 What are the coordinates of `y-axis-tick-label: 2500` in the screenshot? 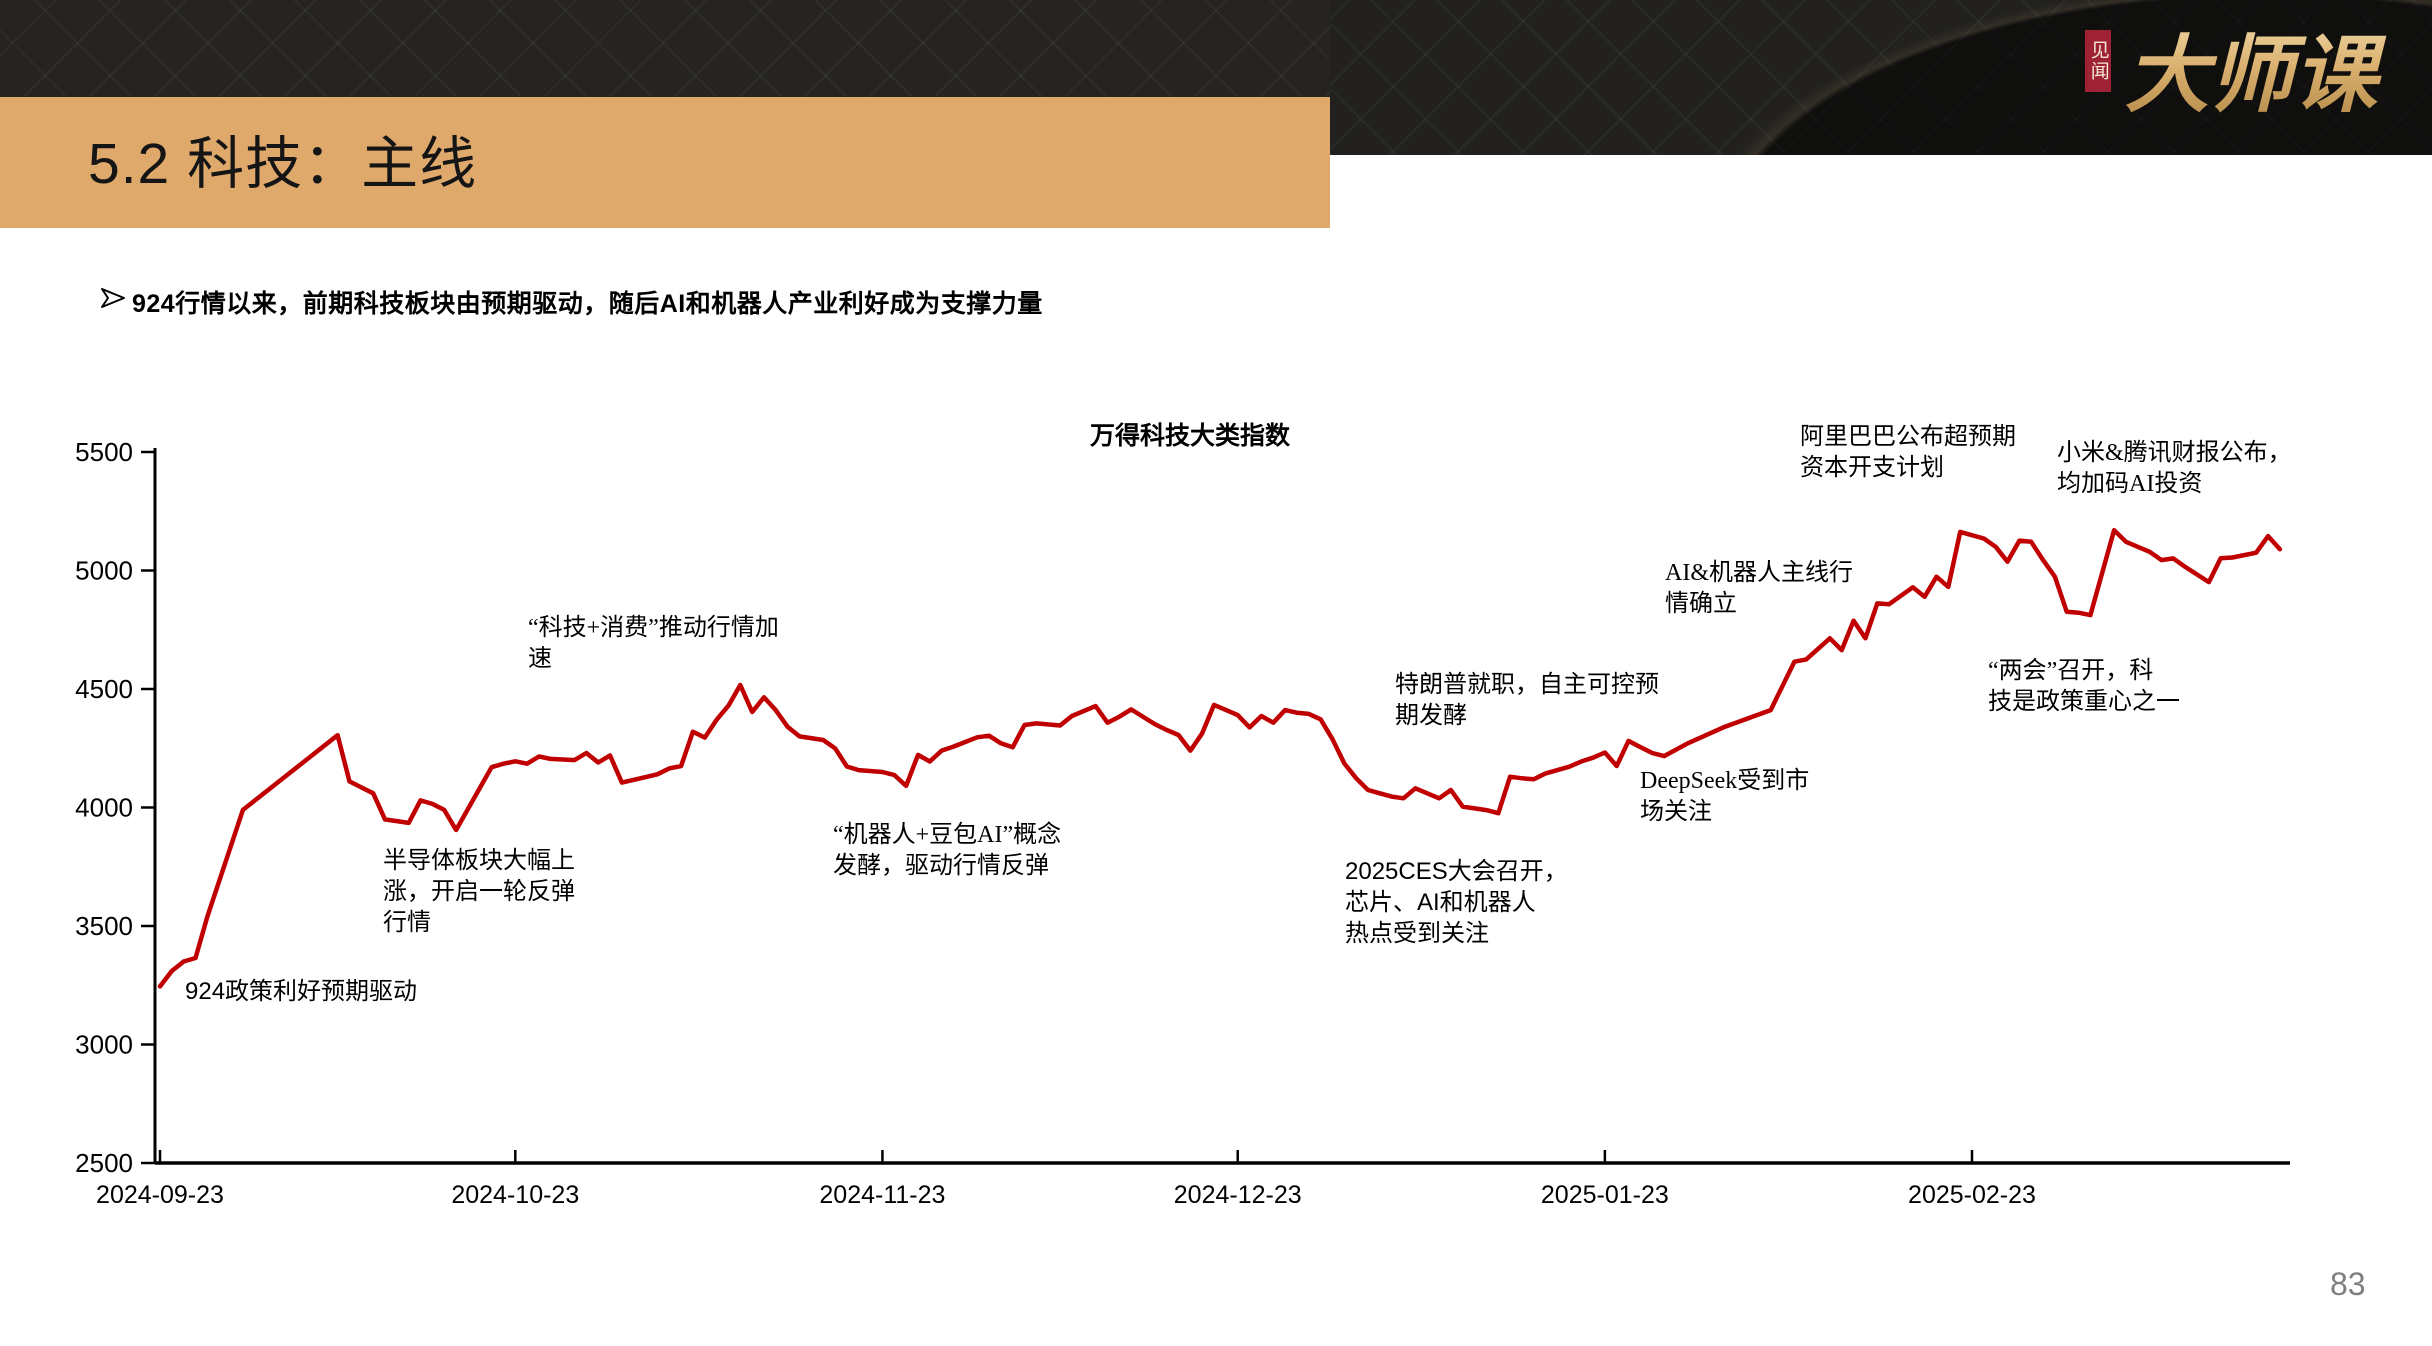 It's located at (104, 1163).